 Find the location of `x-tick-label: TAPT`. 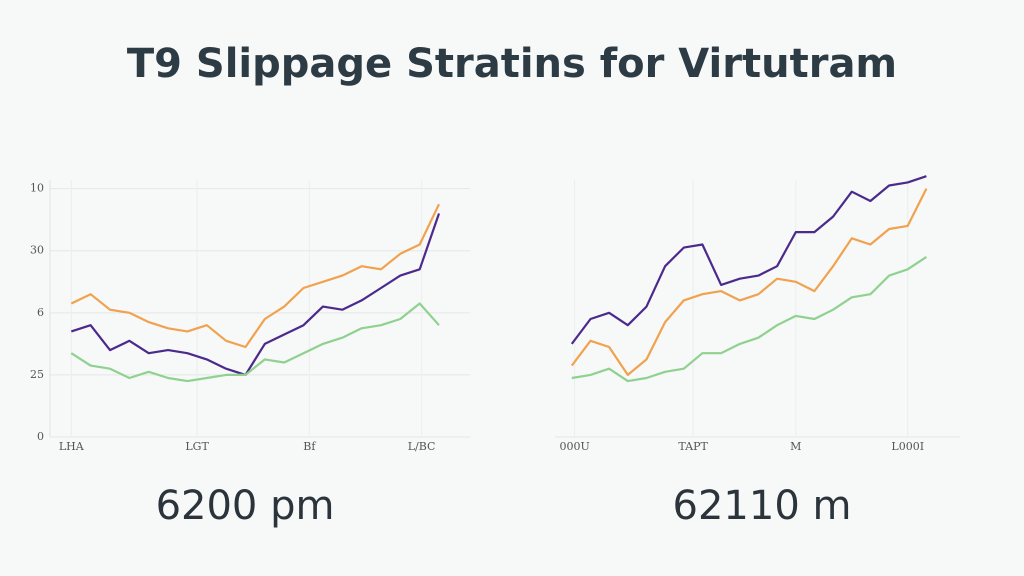

x-tick-label: TAPT is located at coordinates (693, 446).